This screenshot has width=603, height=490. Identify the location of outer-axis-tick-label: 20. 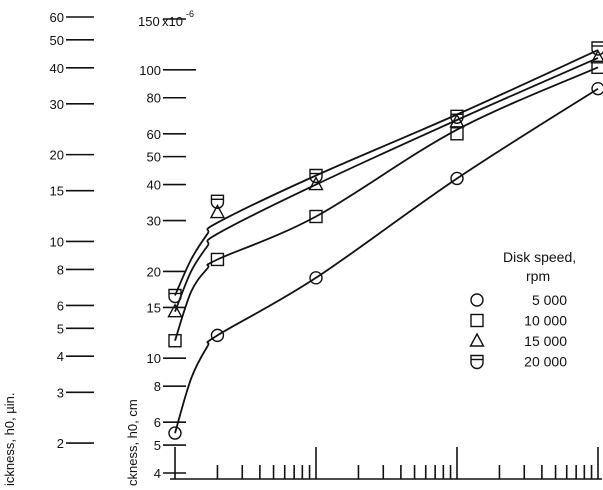
(57, 155).